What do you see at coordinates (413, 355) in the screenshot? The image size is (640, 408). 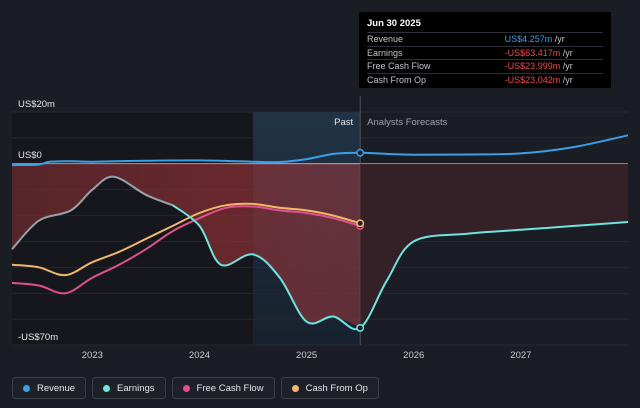 I see `x-tick-label: 2026` at bounding box center [413, 355].